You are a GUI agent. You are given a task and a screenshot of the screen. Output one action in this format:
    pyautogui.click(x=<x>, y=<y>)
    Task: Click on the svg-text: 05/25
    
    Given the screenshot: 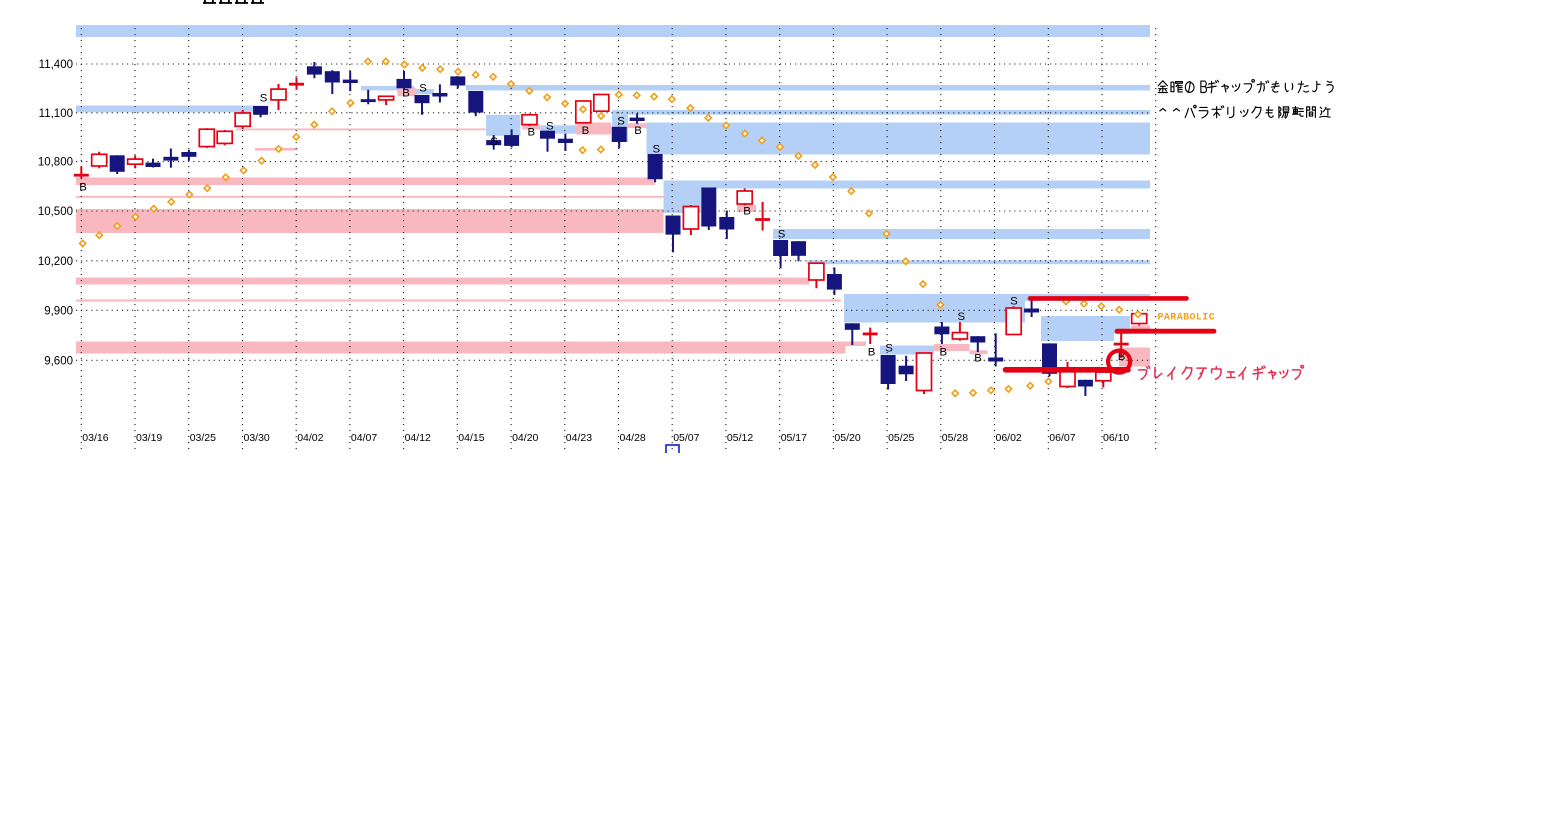 What is the action you would take?
    pyautogui.click(x=901, y=438)
    